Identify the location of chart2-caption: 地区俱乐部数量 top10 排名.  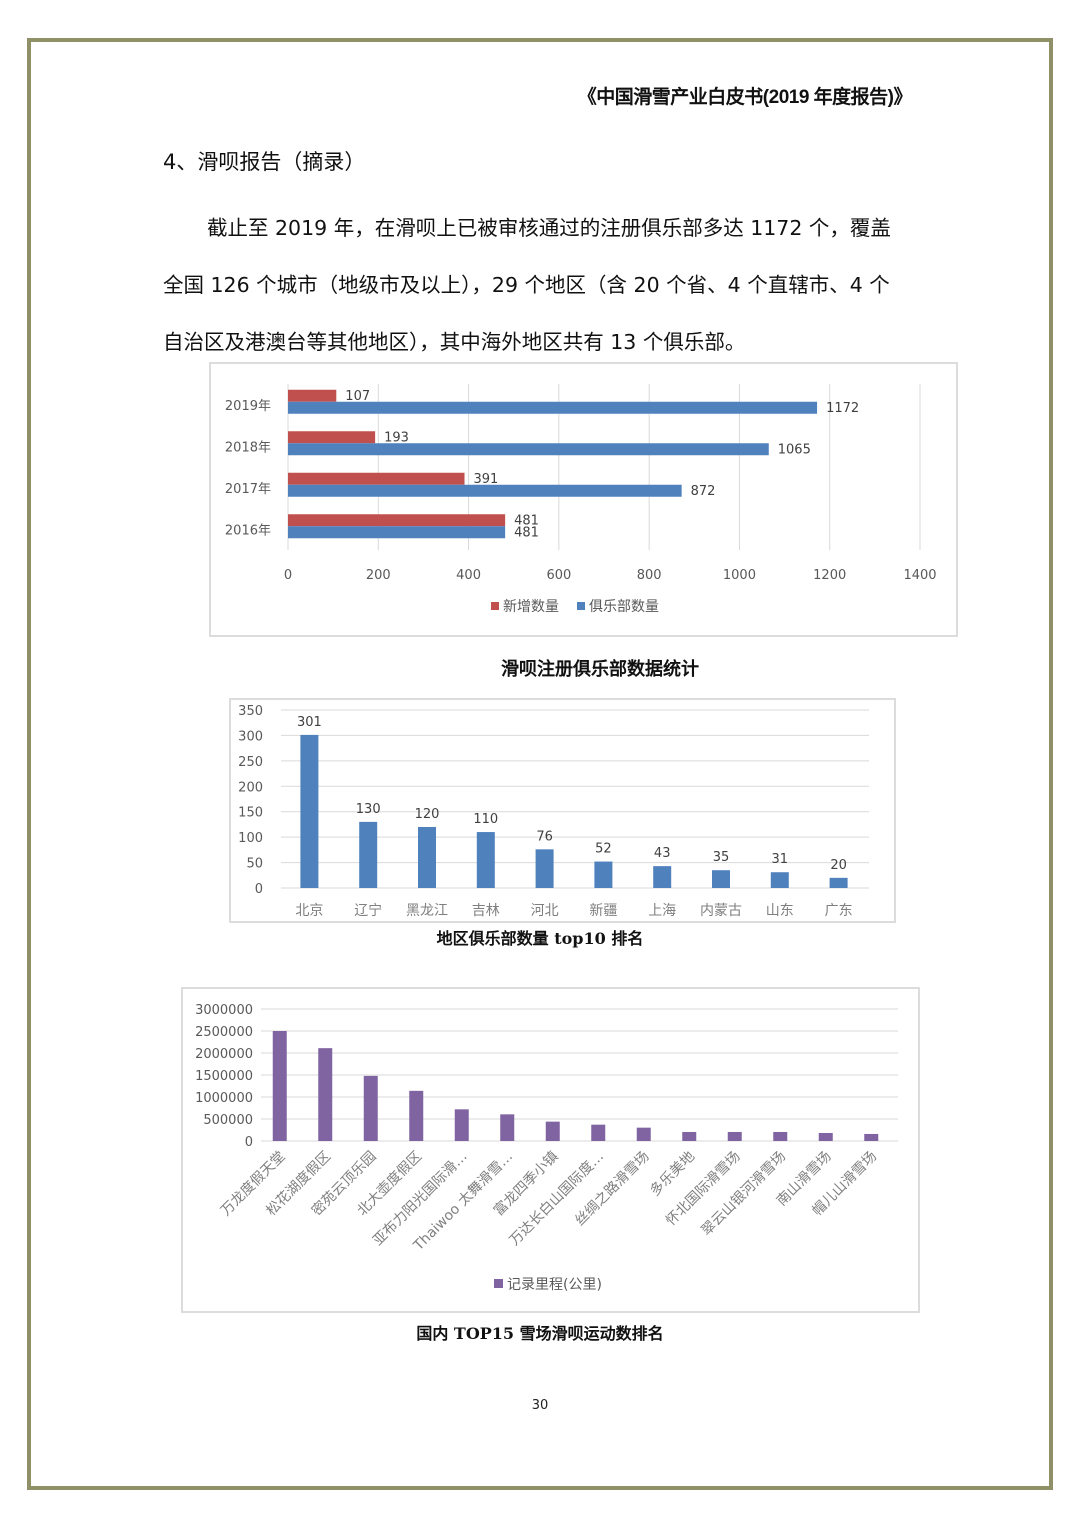
(540, 938).